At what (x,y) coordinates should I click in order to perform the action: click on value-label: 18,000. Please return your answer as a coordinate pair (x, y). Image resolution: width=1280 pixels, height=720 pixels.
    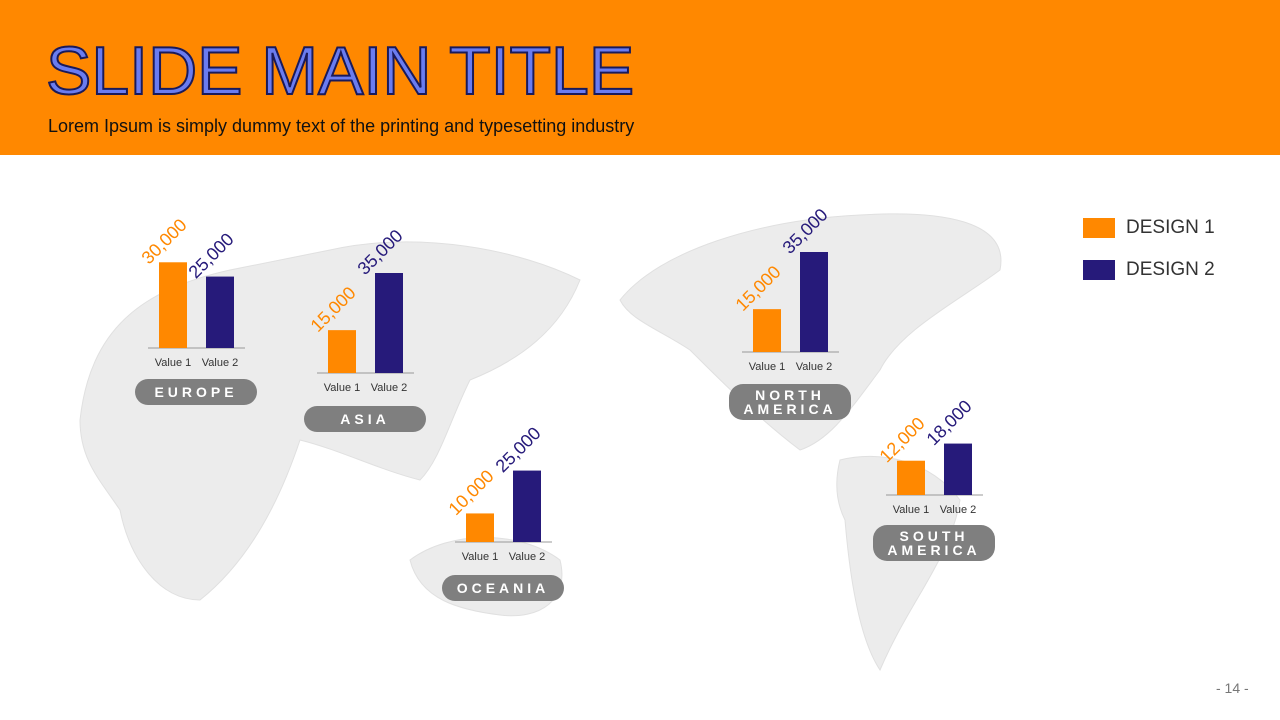
    Looking at the image, I should click on (949, 422).